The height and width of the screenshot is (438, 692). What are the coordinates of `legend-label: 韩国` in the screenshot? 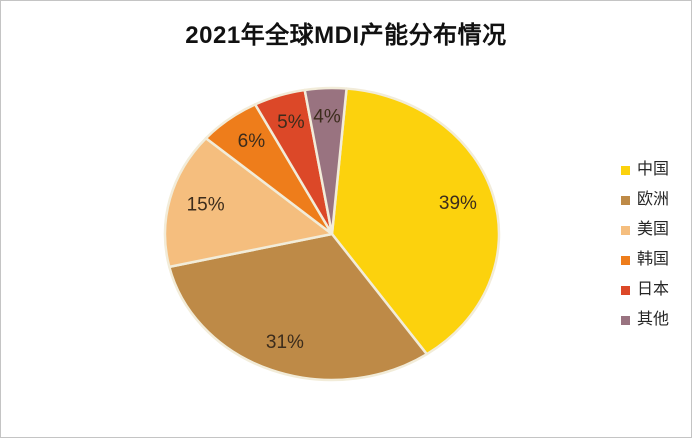 It's located at (653, 259).